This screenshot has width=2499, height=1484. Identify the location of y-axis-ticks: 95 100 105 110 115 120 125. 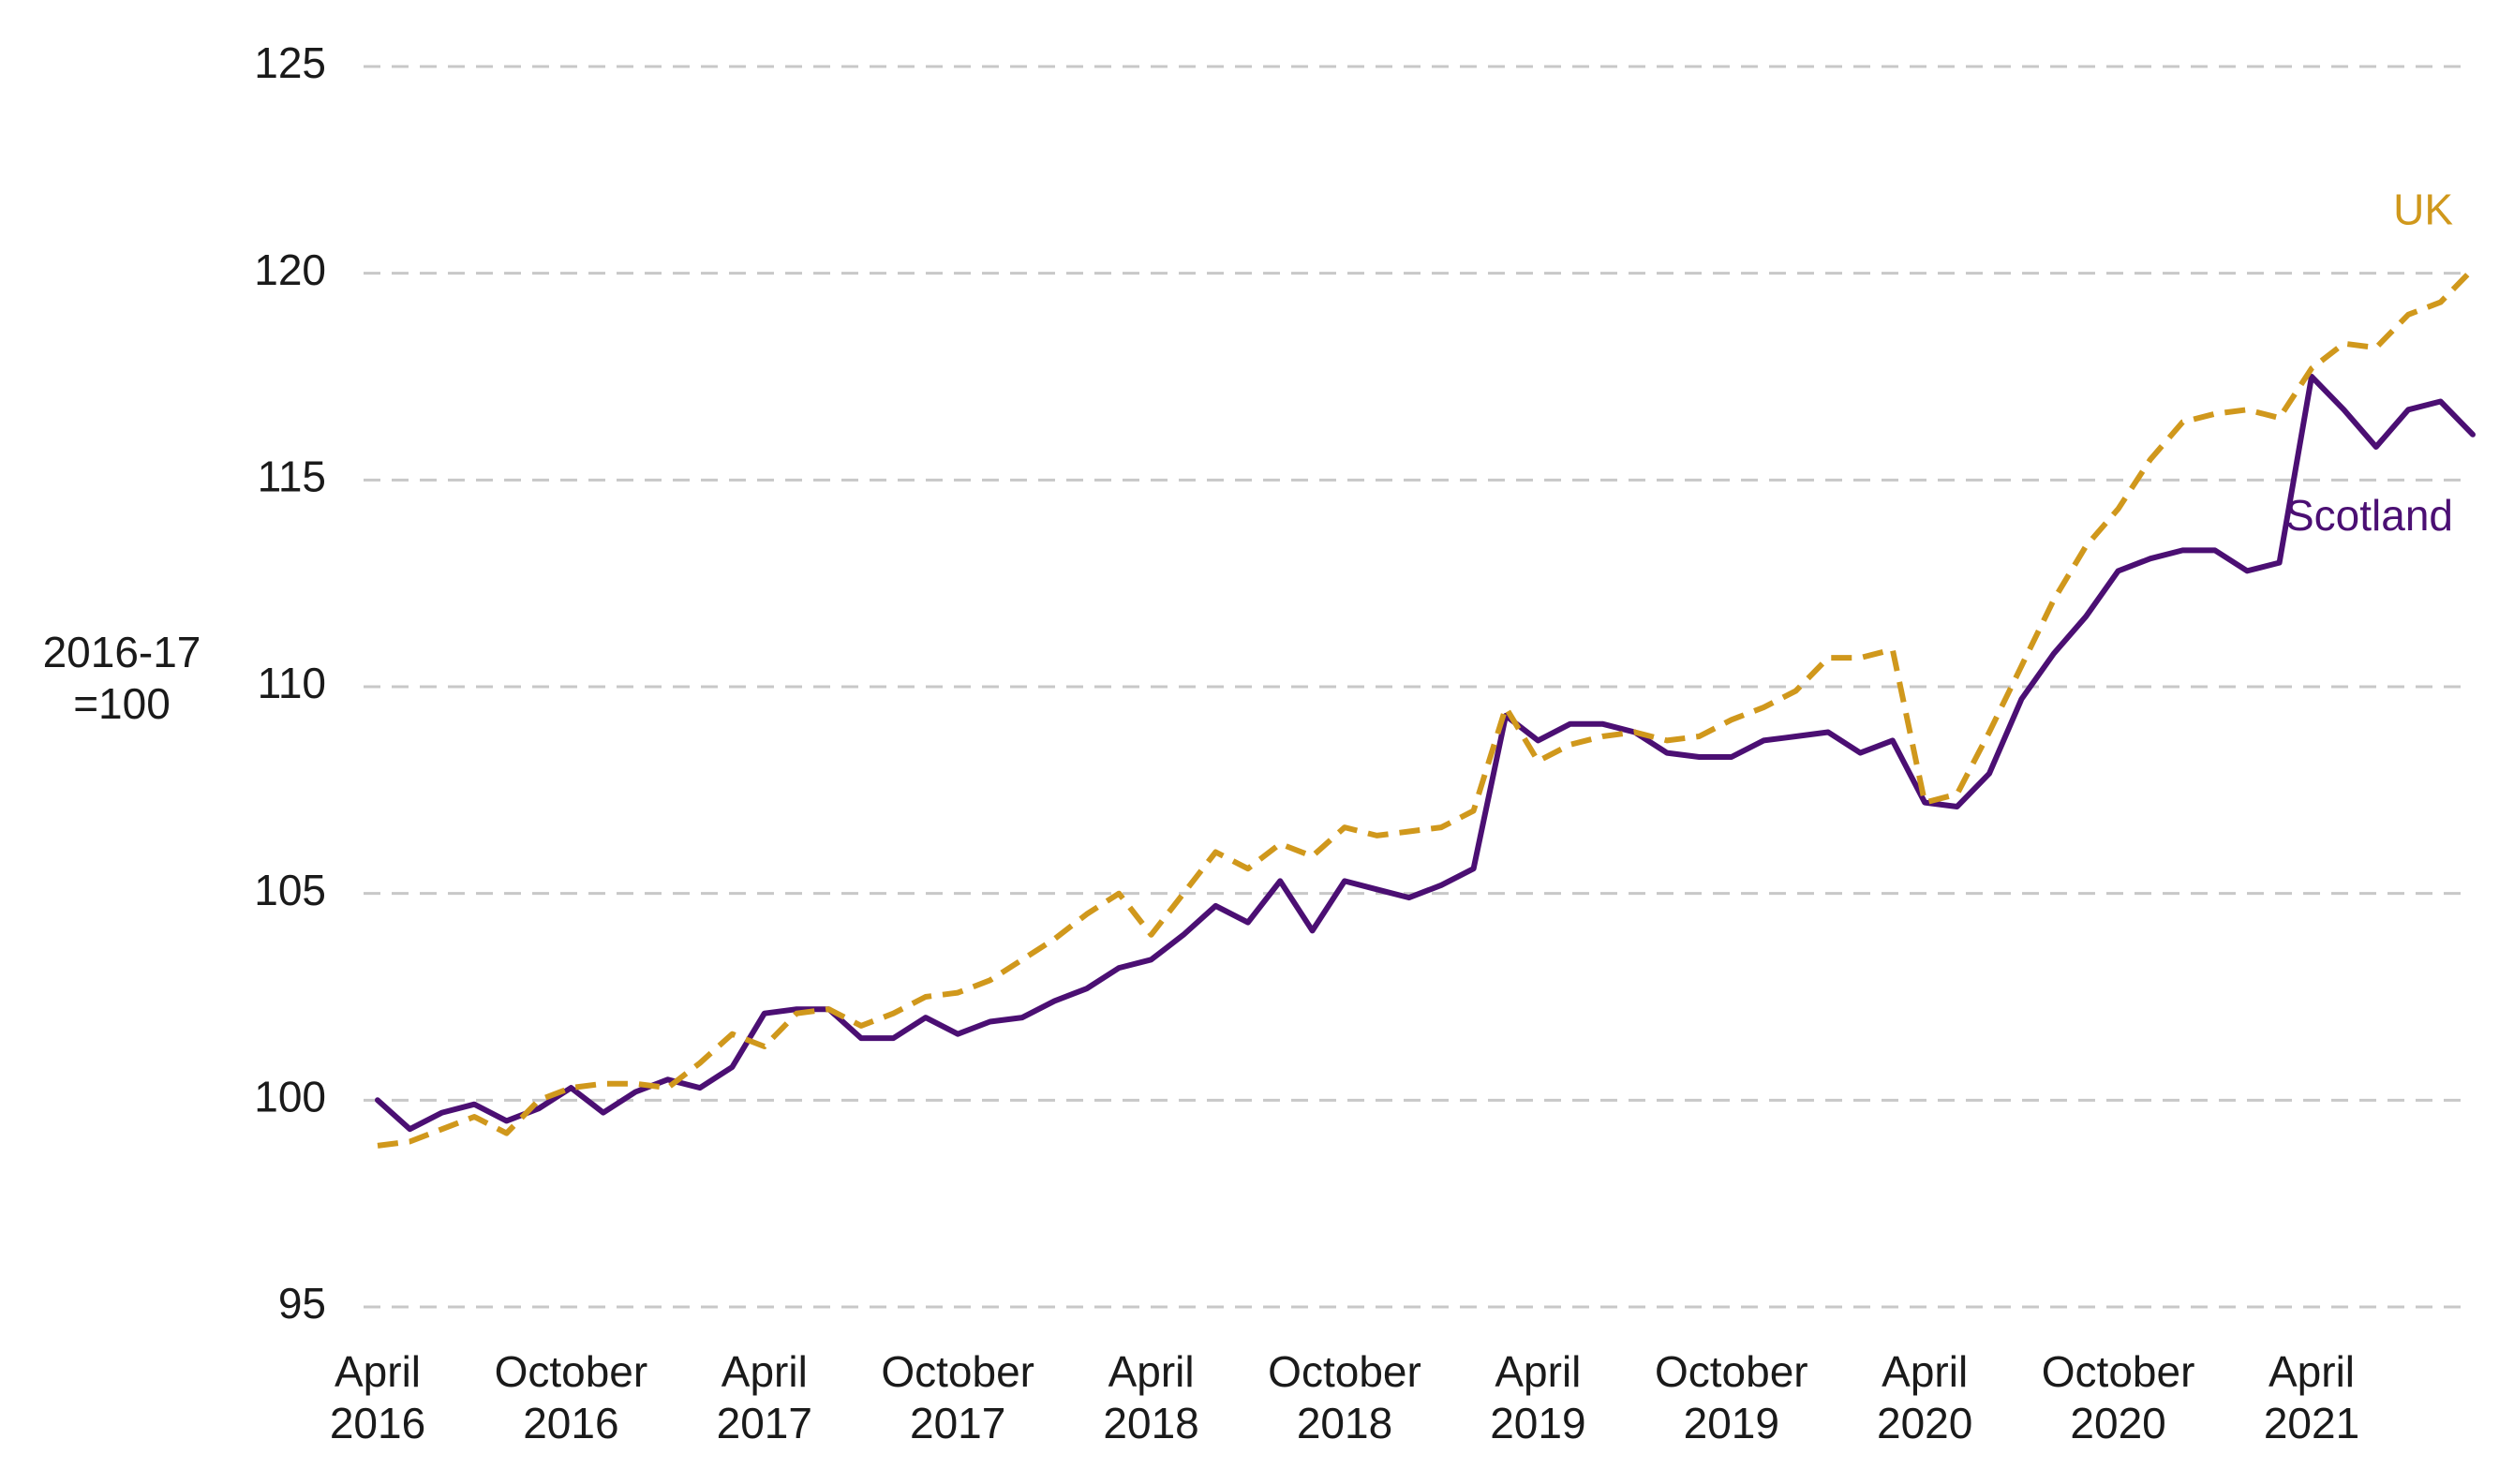
(290, 683).